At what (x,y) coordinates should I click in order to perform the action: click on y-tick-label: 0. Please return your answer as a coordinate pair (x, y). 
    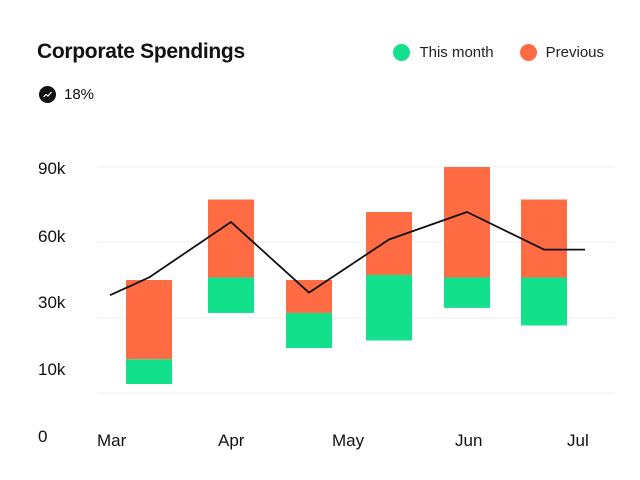
    Looking at the image, I should click on (42, 436).